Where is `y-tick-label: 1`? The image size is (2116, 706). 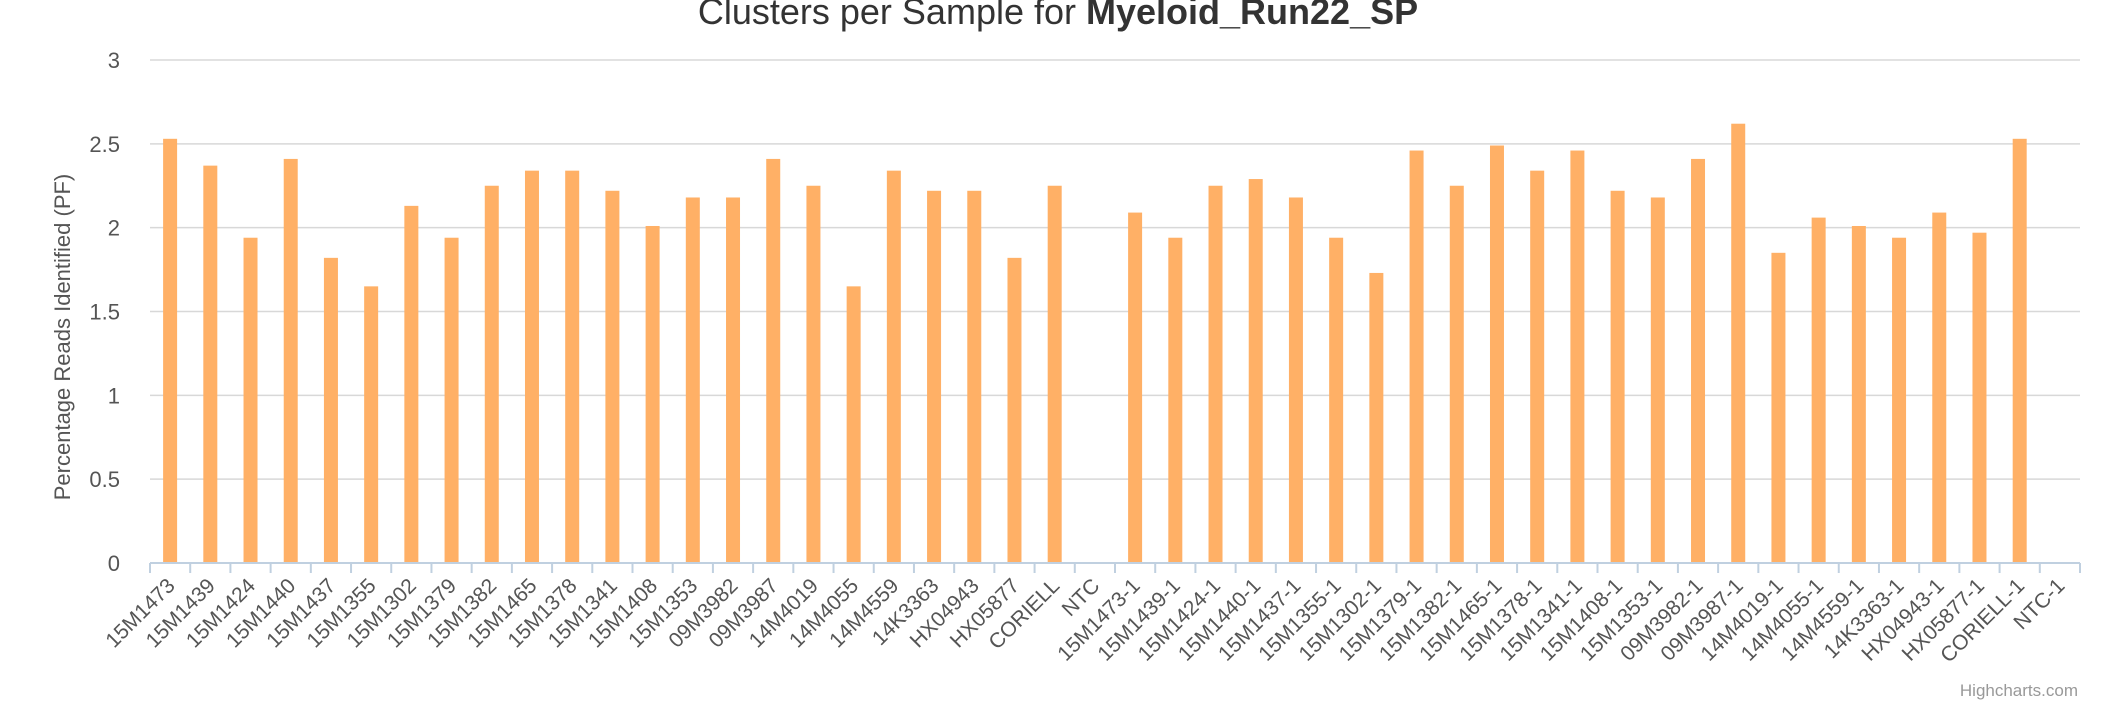
y-tick-label: 1 is located at coordinates (114, 395).